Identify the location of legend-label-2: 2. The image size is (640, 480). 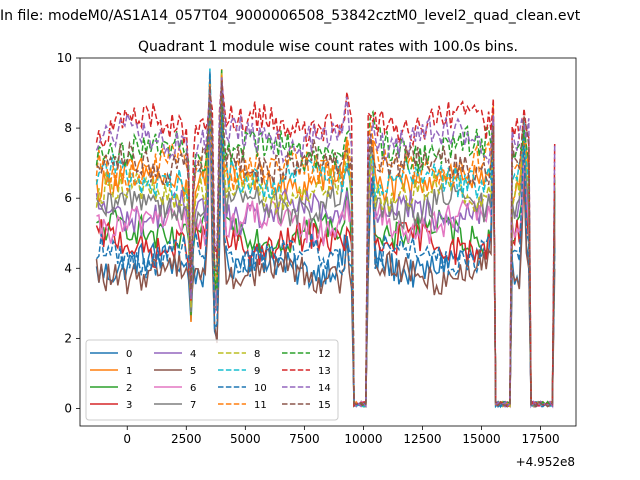
(129, 388).